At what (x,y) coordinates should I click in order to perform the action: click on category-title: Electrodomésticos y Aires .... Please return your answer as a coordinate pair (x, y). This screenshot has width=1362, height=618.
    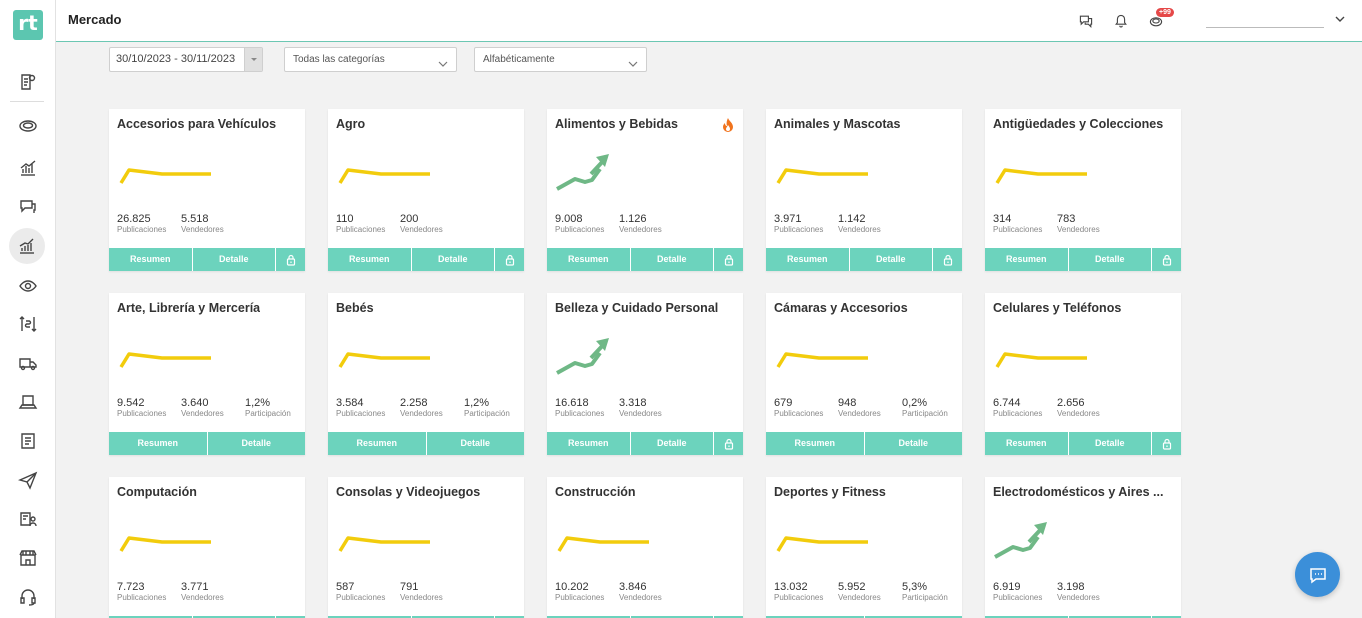
    Looking at the image, I should click on (1078, 492).